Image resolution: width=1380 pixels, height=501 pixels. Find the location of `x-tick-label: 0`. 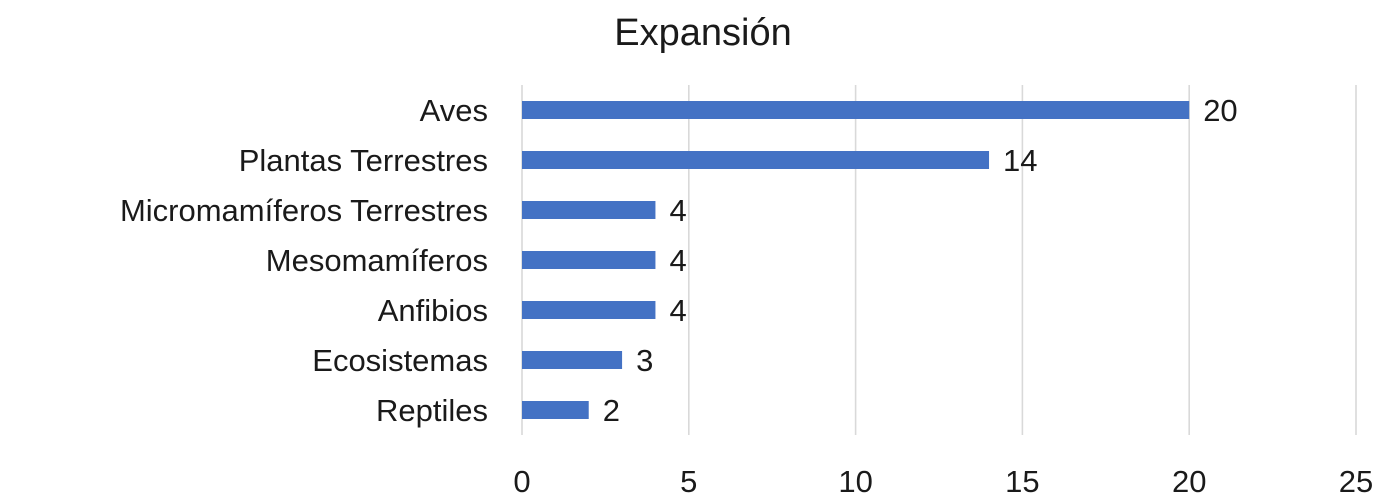

x-tick-label: 0 is located at coordinates (521, 481).